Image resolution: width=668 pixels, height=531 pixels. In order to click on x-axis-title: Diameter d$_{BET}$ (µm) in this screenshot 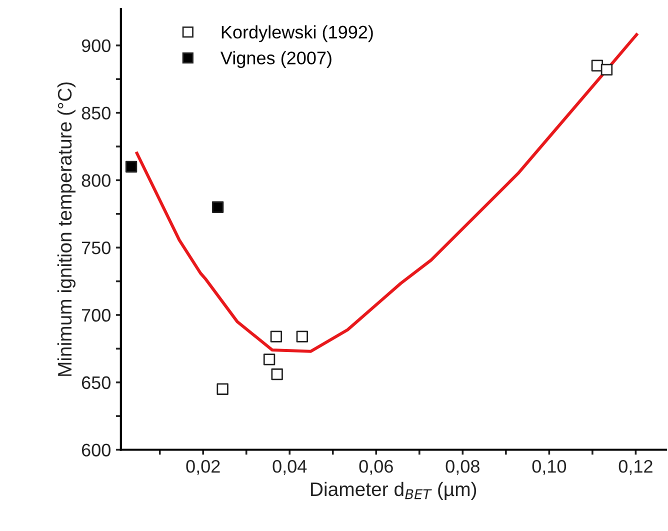, I will do `click(393, 491)`.